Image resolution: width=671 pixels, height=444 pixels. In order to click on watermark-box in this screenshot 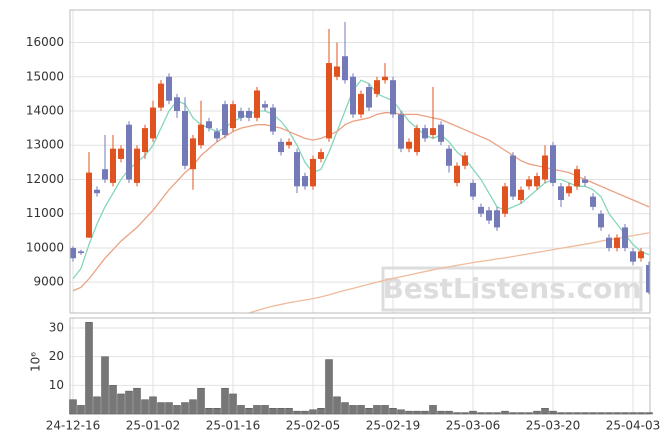, I will do `click(512, 289)`.